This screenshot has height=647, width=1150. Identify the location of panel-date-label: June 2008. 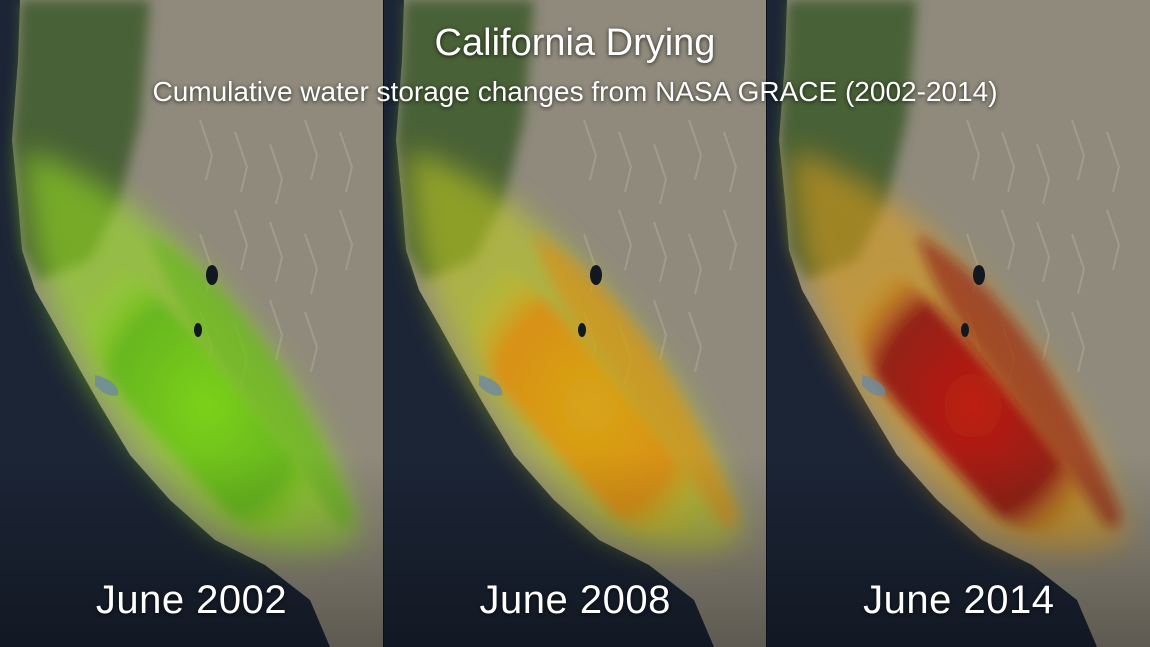
(575, 600).